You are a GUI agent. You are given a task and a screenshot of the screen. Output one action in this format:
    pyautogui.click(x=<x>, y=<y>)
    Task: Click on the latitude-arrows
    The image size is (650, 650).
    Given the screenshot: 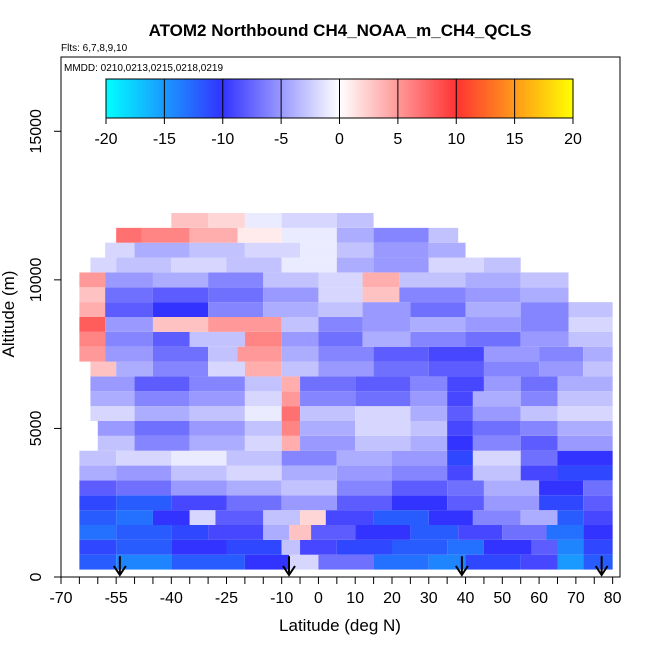 What is the action you would take?
    pyautogui.click(x=361, y=566)
    